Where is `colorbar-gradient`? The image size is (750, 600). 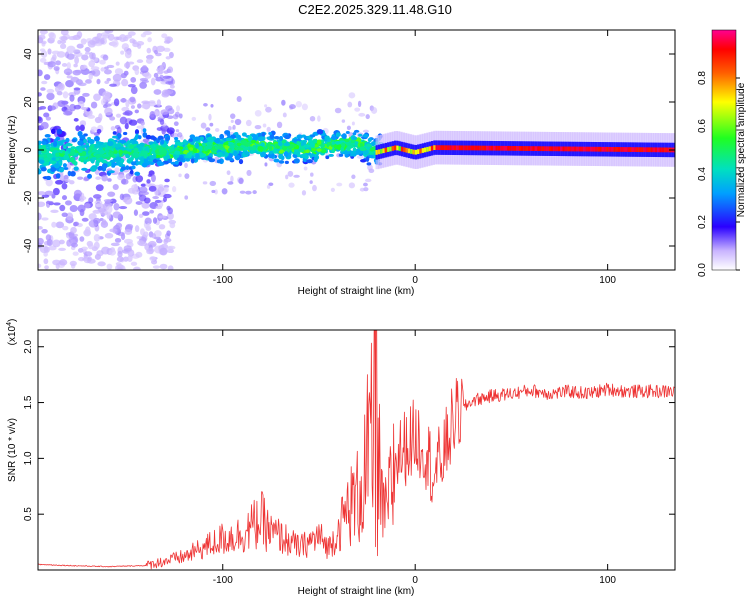 colorbar-gradient is located at coordinates (724, 150).